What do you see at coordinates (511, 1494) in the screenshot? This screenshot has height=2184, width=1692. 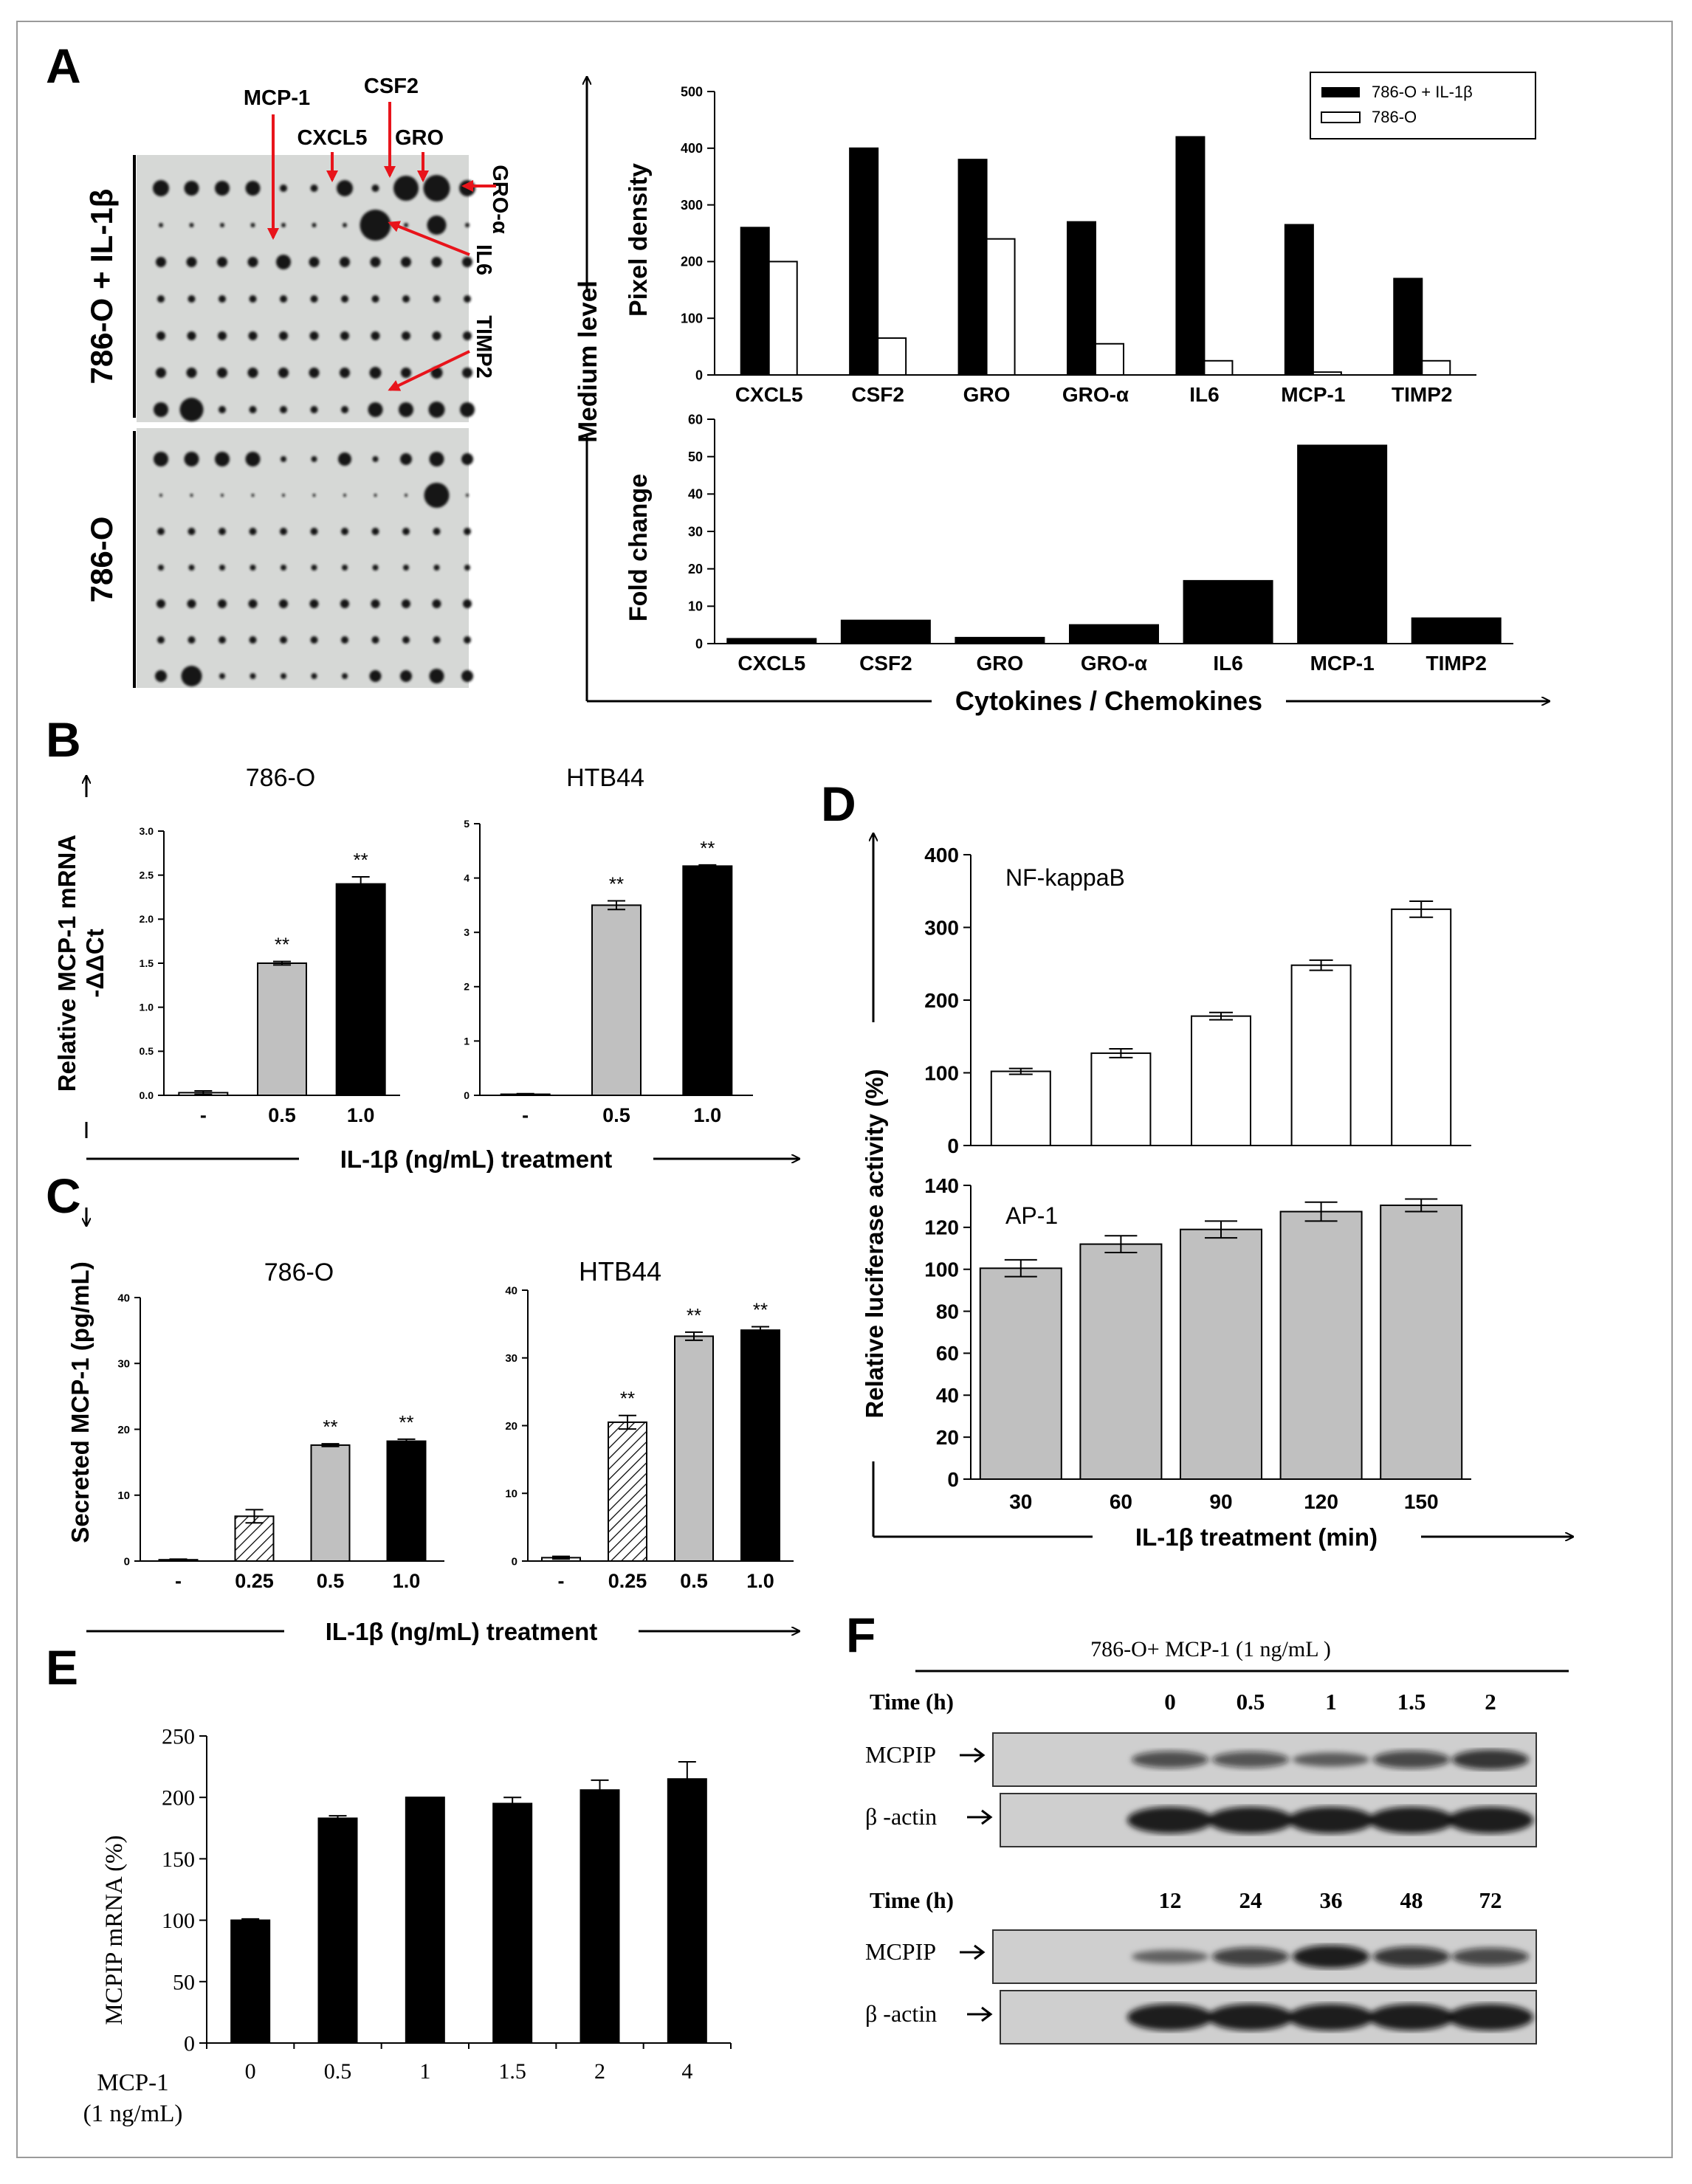 I see `y-tick-label: 10` at bounding box center [511, 1494].